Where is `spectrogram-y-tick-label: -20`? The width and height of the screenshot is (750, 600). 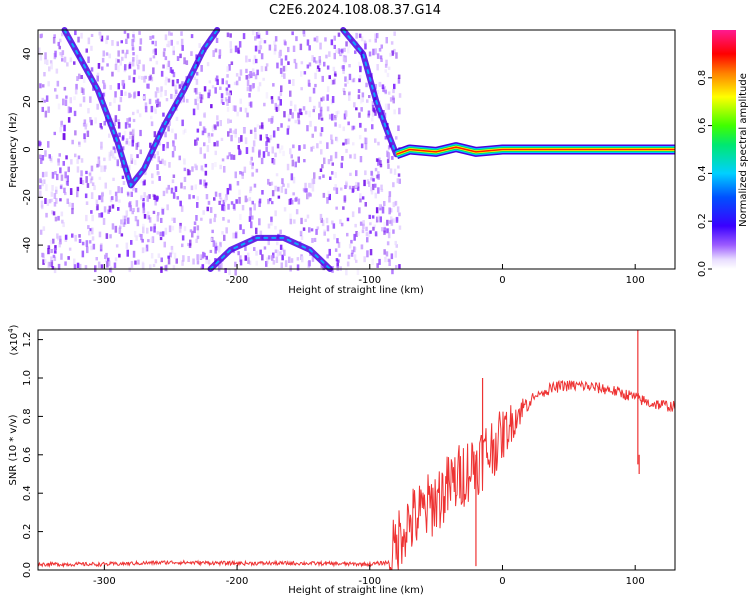
spectrogram-y-tick-label: -20 is located at coordinates (27, 197).